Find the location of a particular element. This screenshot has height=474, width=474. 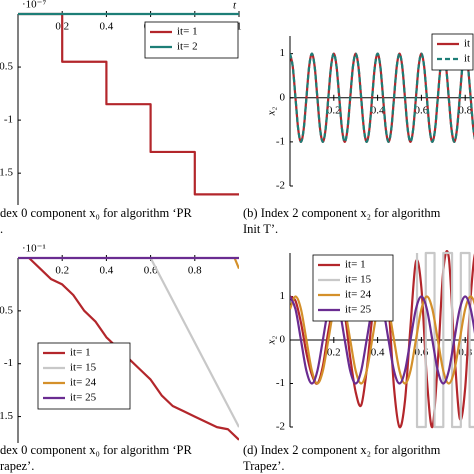

caption: rapez’. is located at coordinates (17, 466).